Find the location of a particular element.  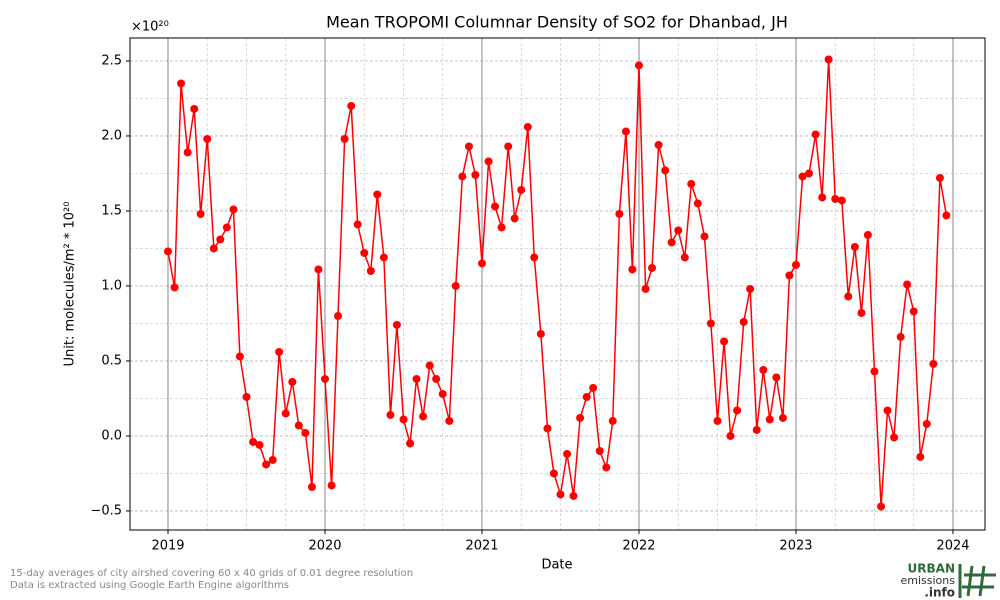

y-tick-label: 0.0 is located at coordinates (111, 435).